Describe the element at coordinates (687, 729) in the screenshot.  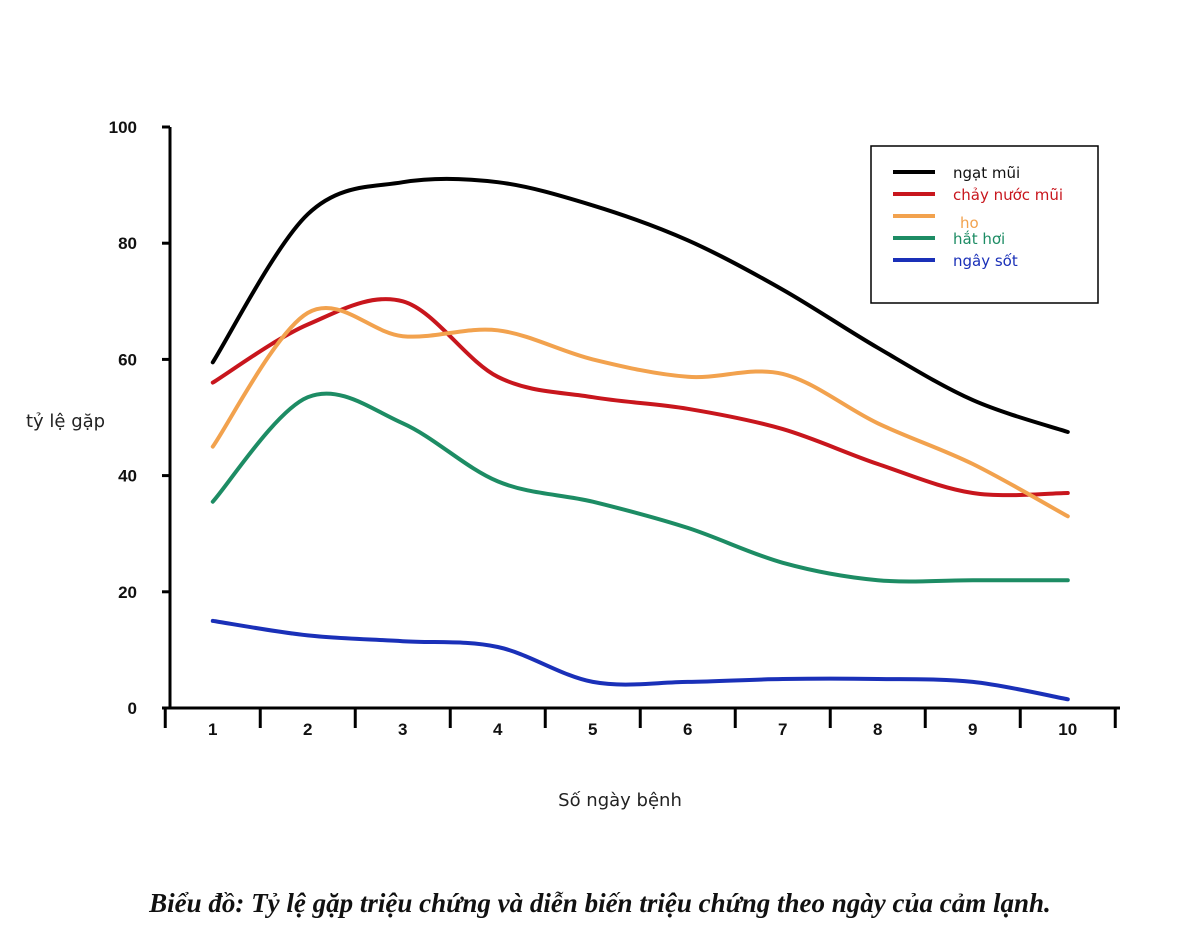
I see `x-tick-label: 6` at that location.